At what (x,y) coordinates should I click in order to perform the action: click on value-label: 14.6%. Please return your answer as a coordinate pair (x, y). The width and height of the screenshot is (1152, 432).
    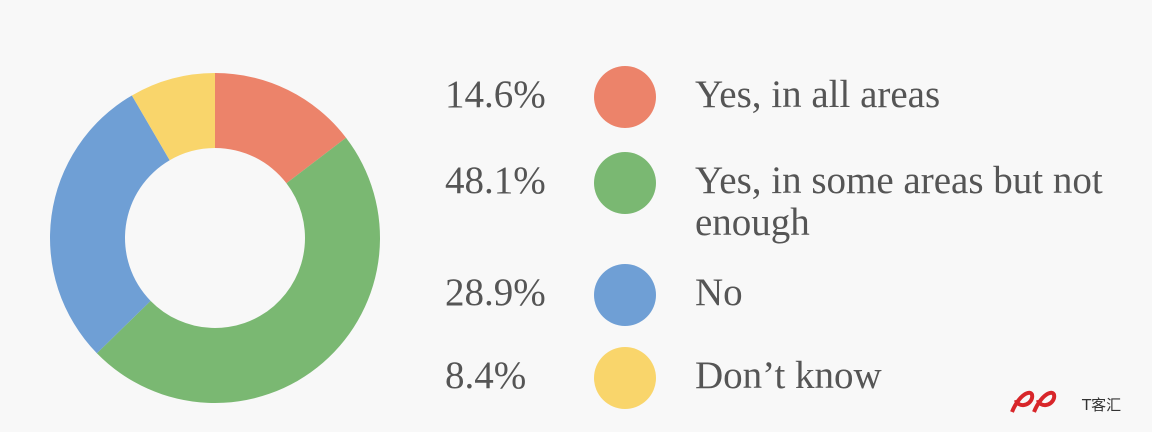
    Looking at the image, I should click on (495, 94).